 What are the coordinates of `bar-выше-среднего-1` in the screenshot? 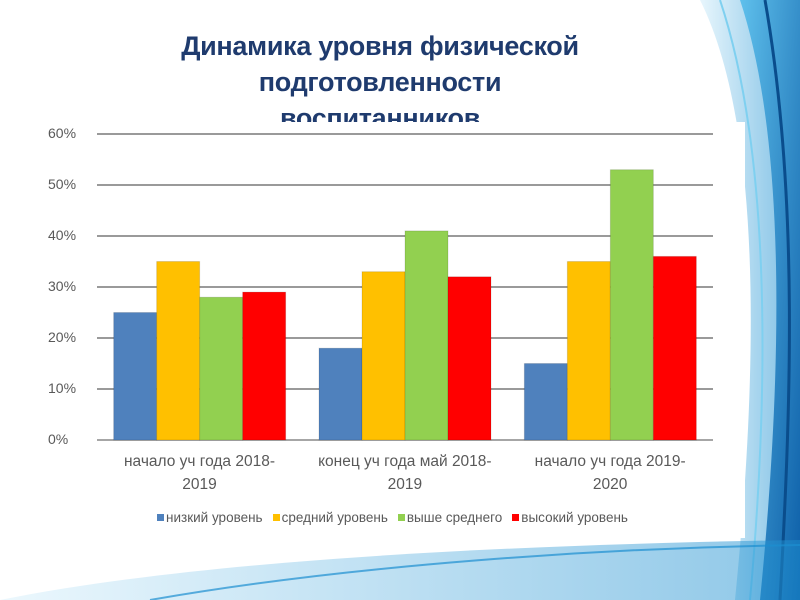 It's located at (426, 335).